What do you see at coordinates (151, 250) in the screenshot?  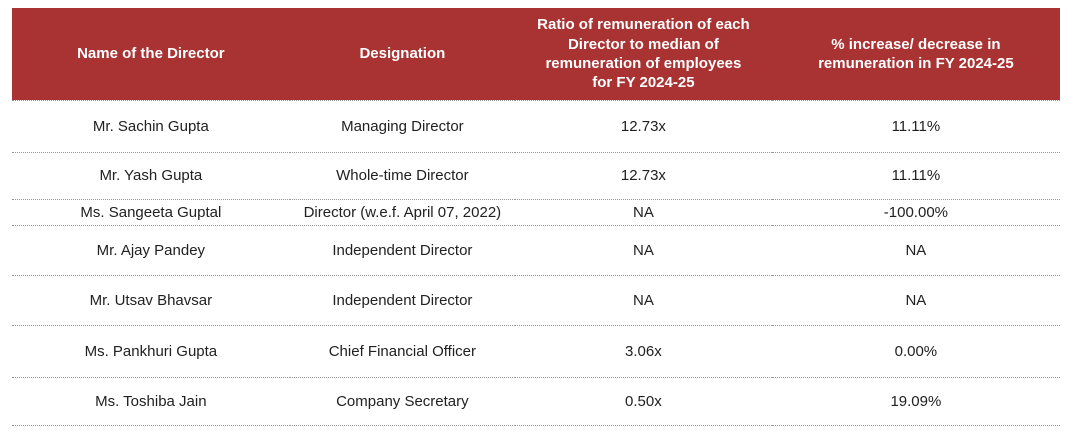 I see `cell-director-name: Mr. Ajay Pandey` at bounding box center [151, 250].